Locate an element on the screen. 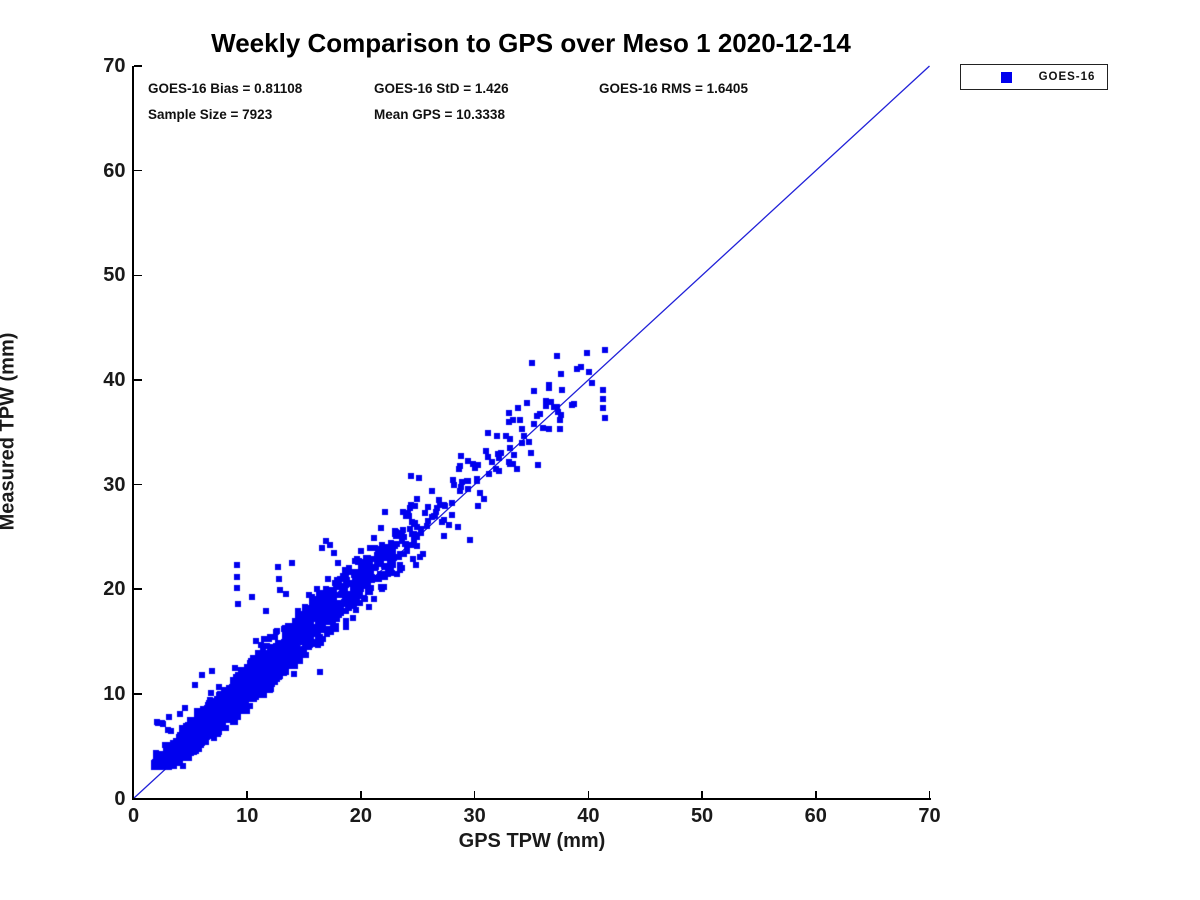  legend-label: GOES-16 is located at coordinates (1067, 77).